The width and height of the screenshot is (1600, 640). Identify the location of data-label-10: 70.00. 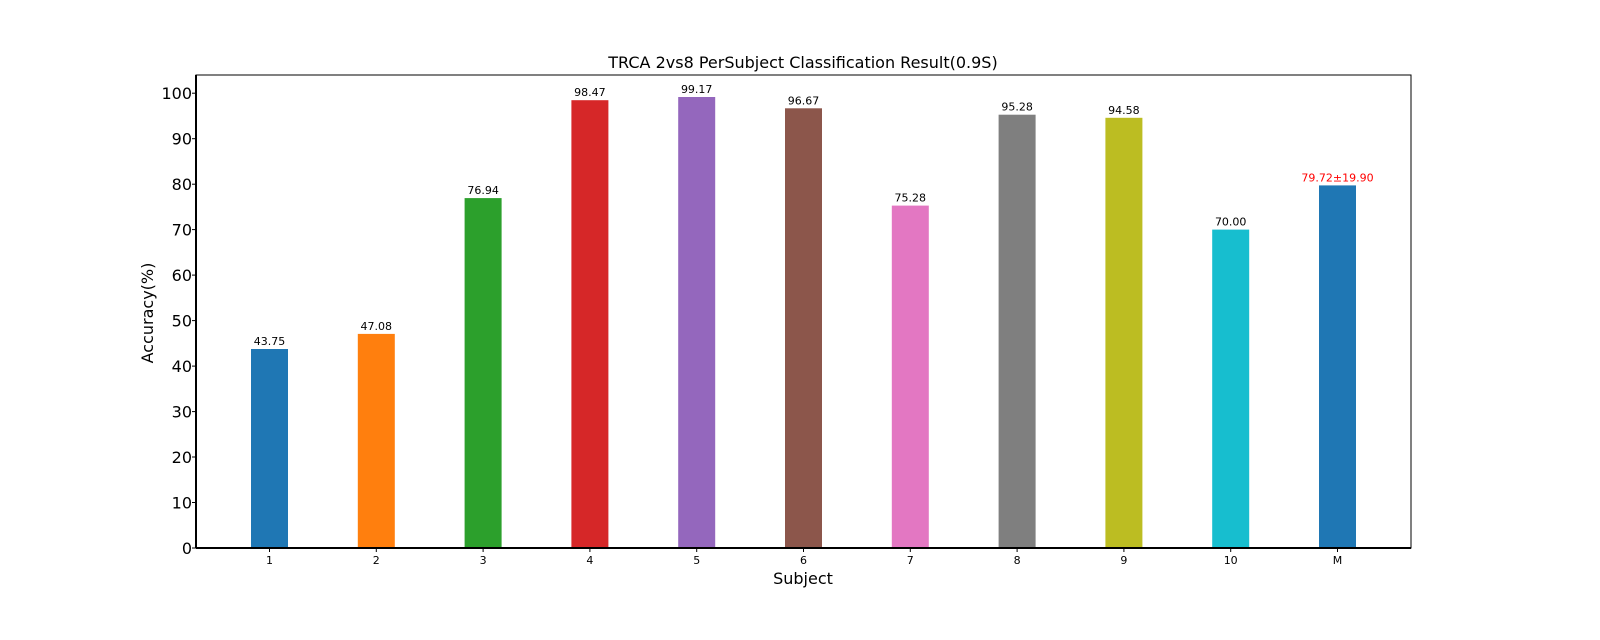
(1231, 222).